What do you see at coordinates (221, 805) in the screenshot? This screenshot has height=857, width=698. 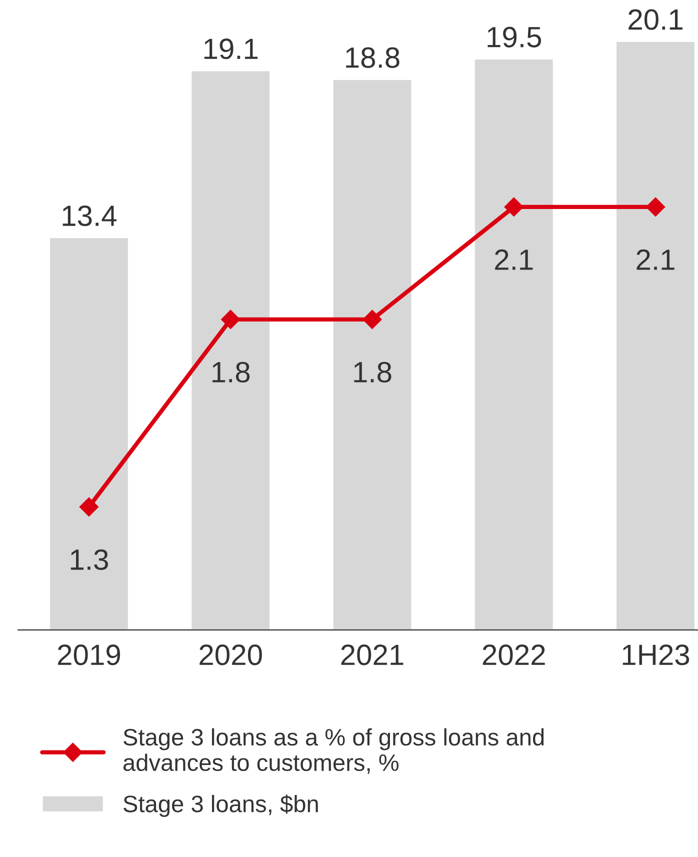 I see `legend-label: Stage 3 loans, $bn` at bounding box center [221, 805].